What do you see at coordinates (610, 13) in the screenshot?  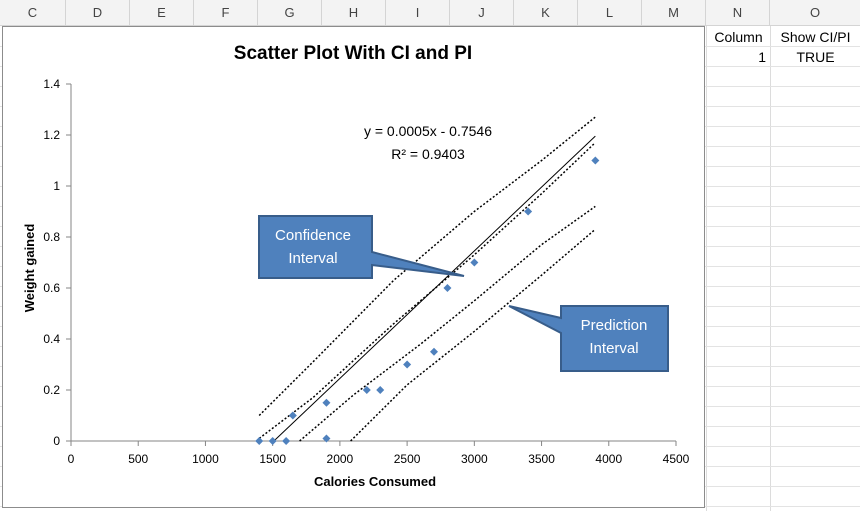 I see `column-header-l: L` at bounding box center [610, 13].